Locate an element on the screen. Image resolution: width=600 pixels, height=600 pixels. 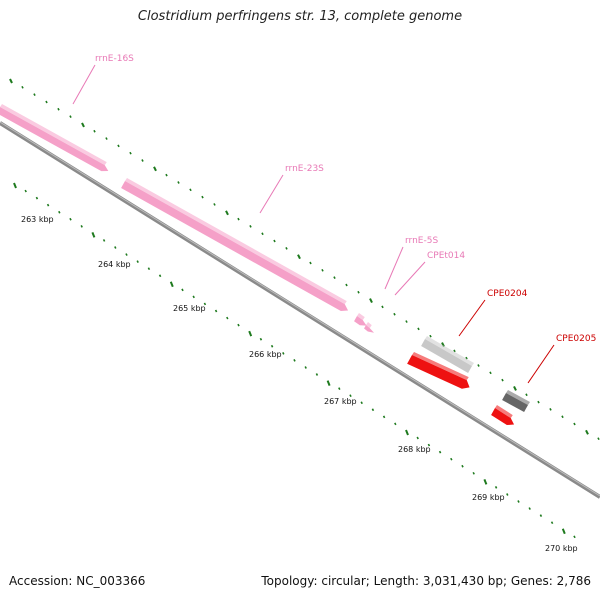
label-rrne-23s: rrnE-23S is located at coordinates (304, 169).